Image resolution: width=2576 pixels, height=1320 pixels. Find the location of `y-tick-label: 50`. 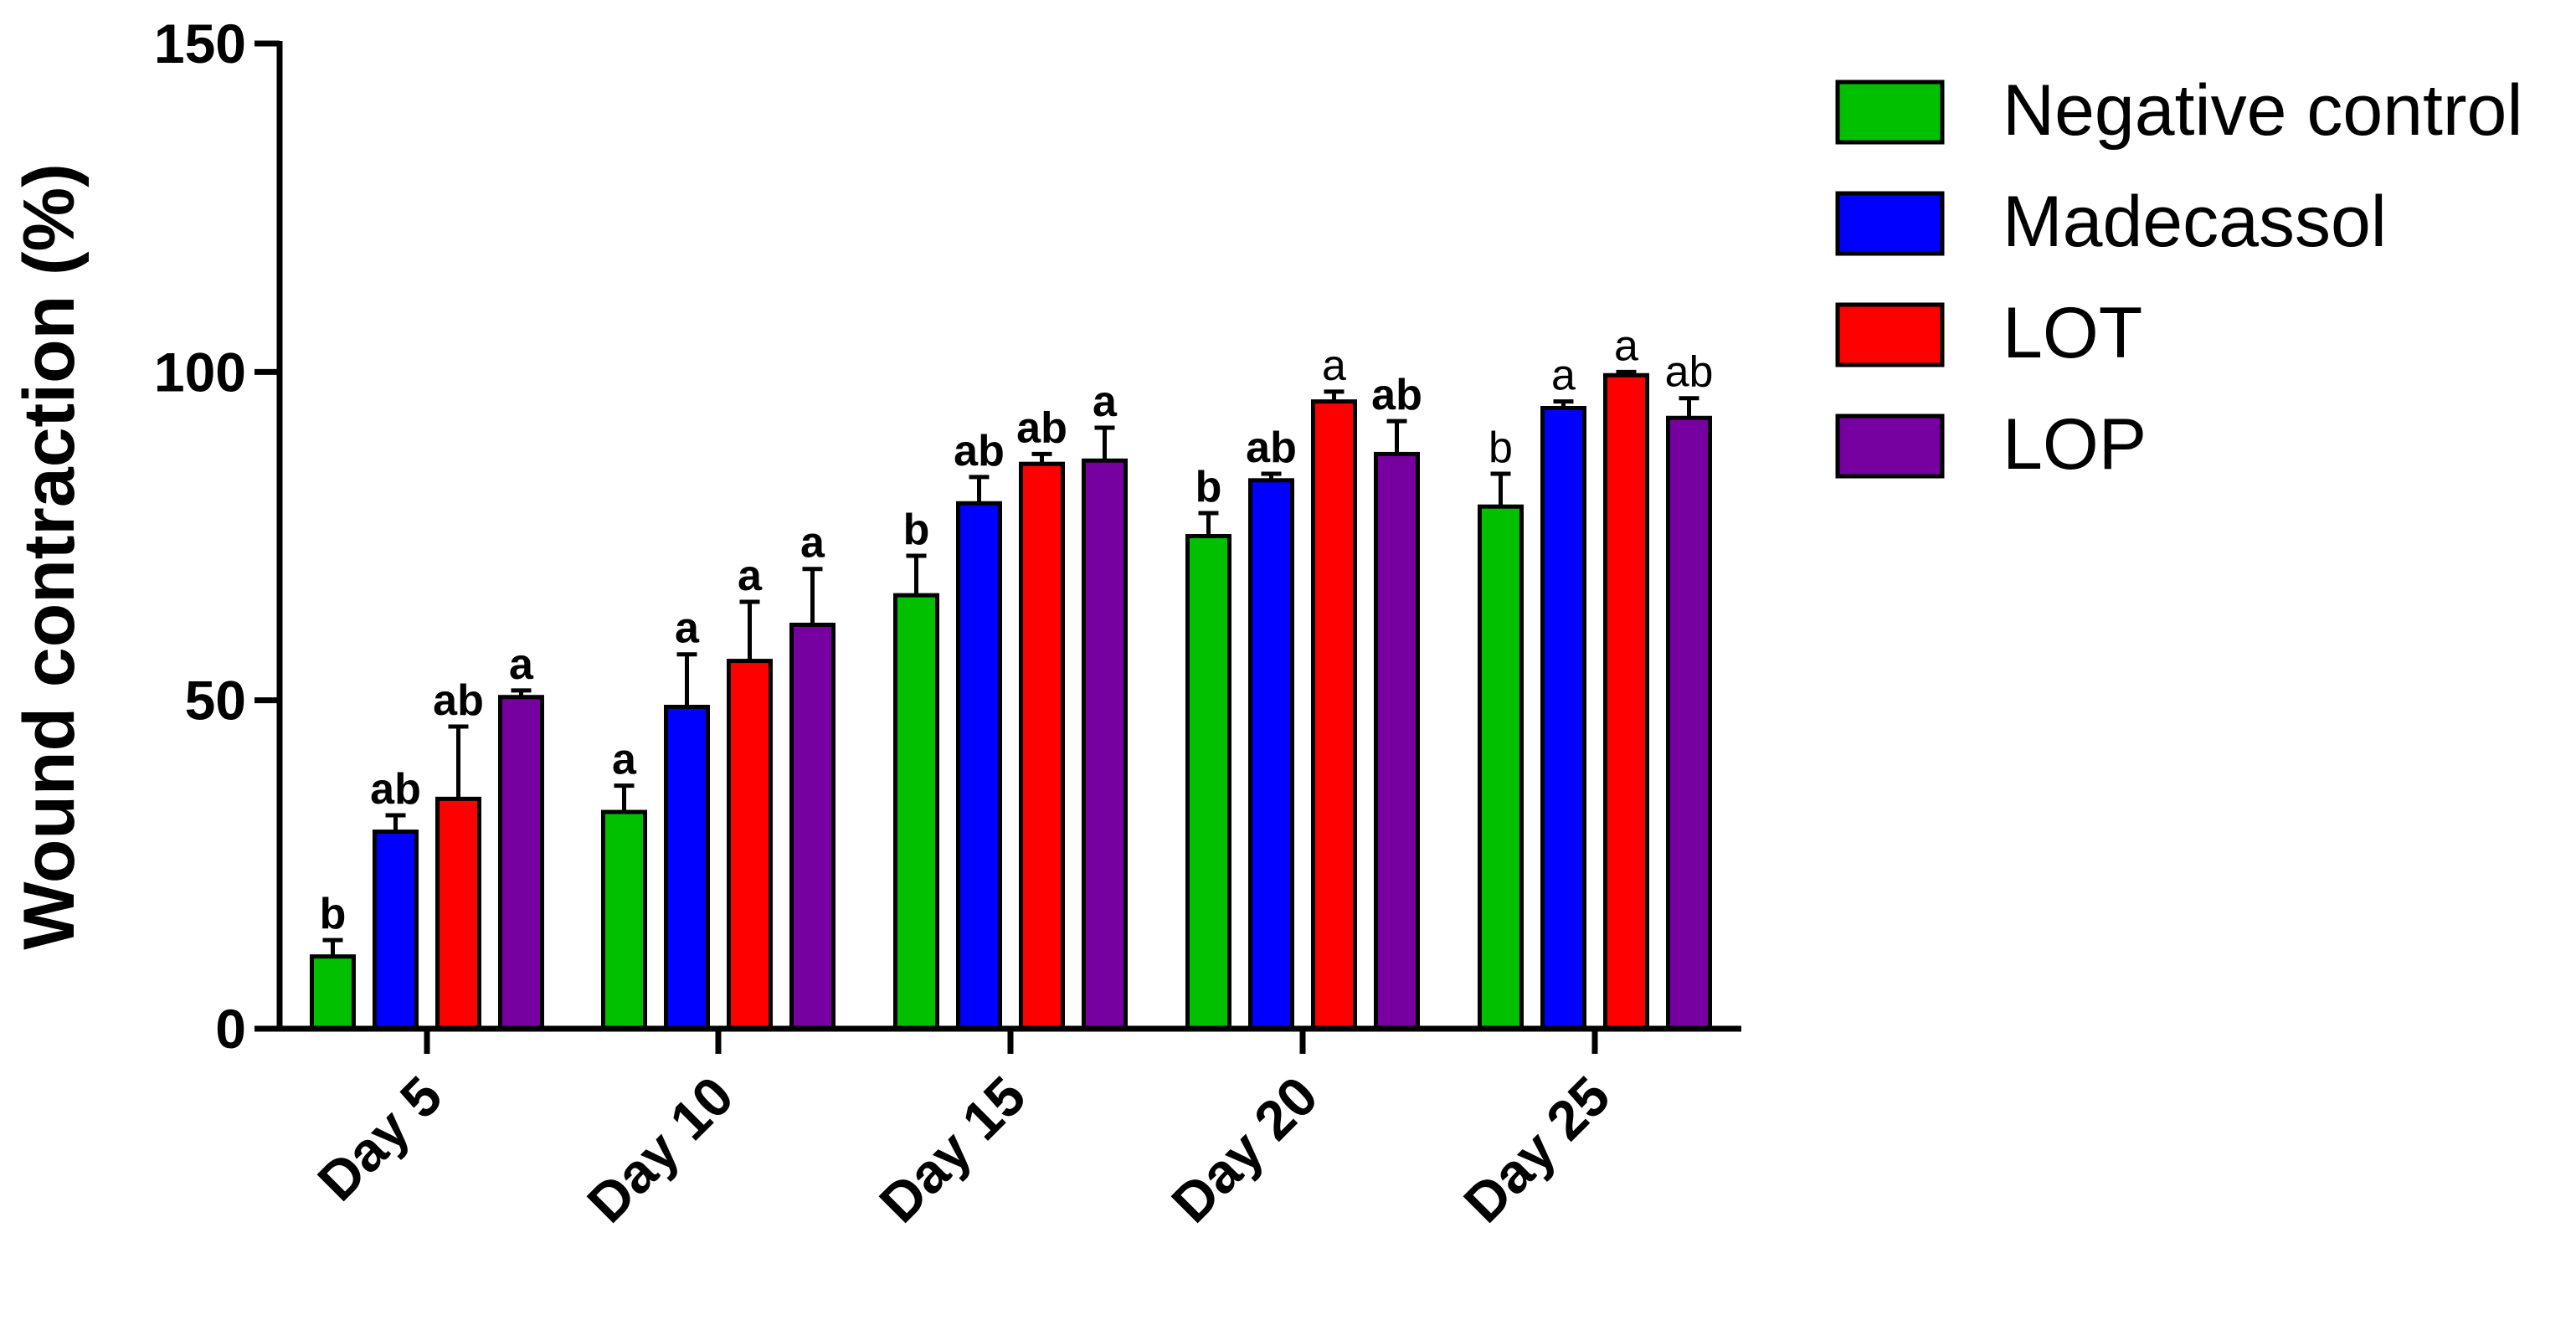

y-tick-label: 50 is located at coordinates (215, 701).